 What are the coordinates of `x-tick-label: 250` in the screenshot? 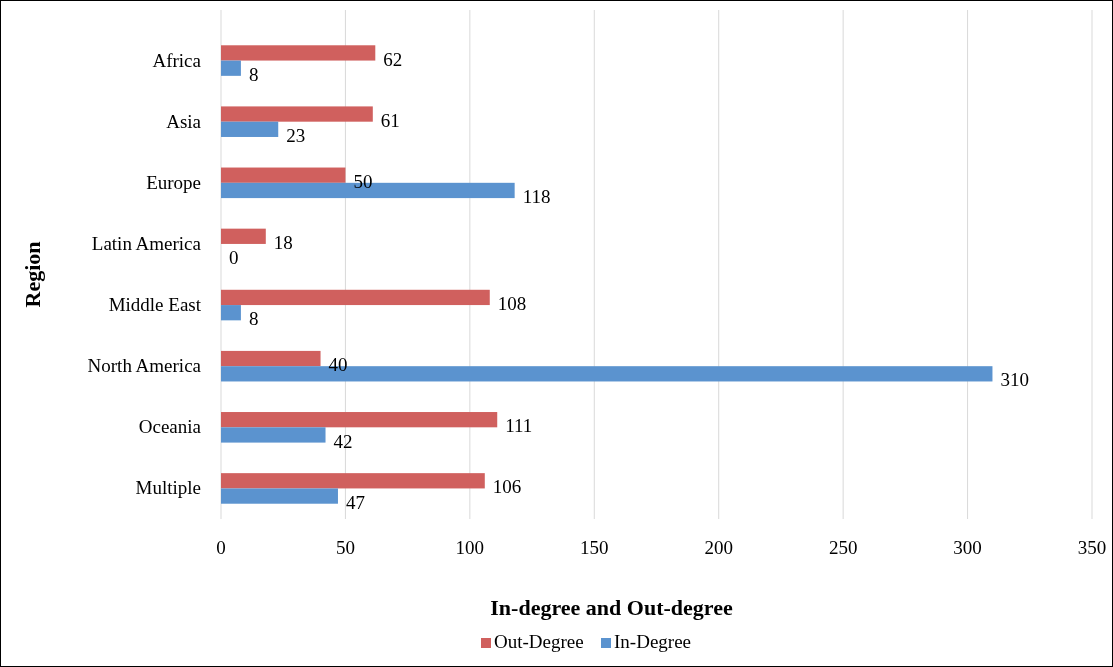 It's located at (843, 547).